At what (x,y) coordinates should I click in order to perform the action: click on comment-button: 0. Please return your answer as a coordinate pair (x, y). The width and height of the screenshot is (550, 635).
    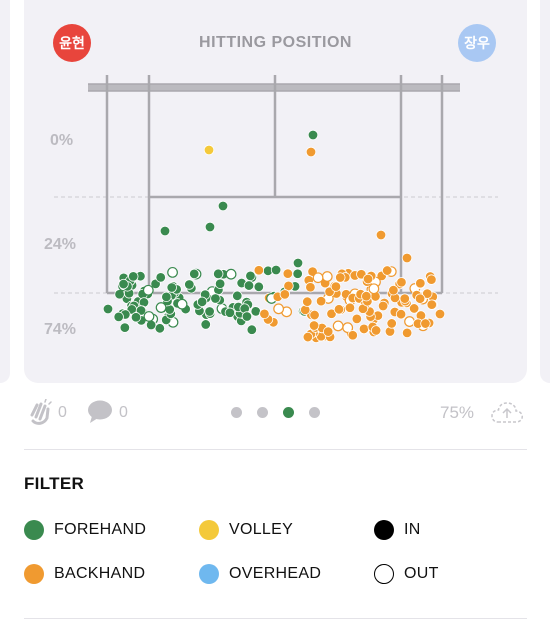
    Looking at the image, I should click on (110, 413).